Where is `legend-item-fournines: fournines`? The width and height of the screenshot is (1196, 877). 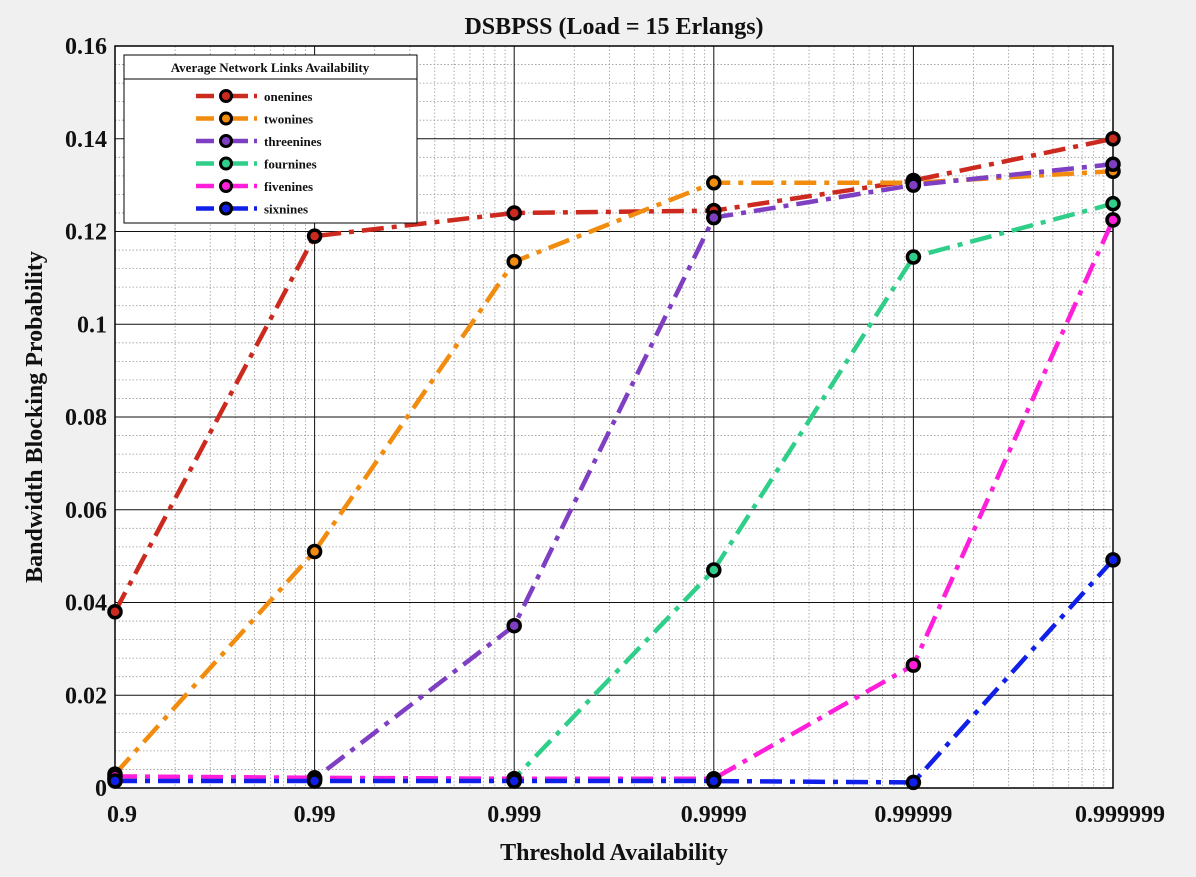 legend-item-fournines: fournines is located at coordinates (256, 164).